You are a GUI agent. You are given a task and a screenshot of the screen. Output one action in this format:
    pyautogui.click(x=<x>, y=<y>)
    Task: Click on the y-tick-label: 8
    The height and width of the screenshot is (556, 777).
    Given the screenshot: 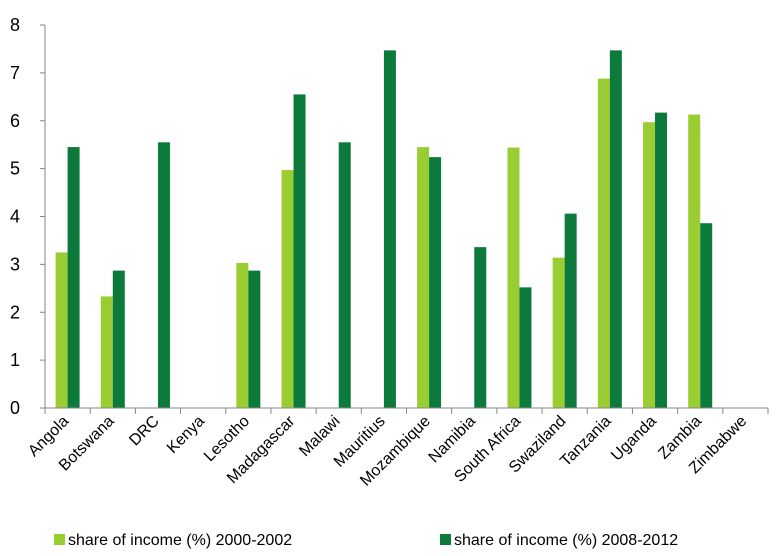 What is the action you would take?
    pyautogui.click(x=15, y=25)
    